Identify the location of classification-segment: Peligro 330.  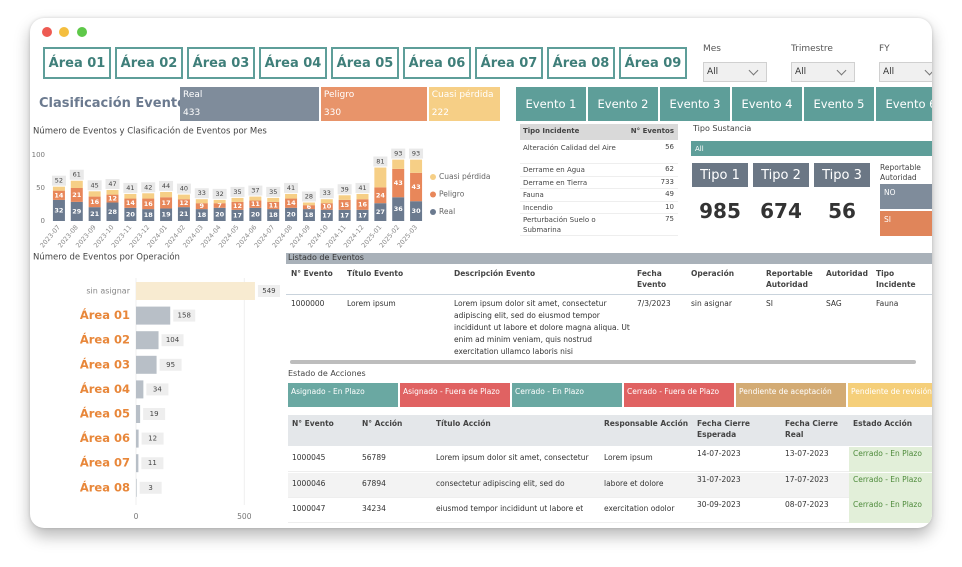
(373, 104).